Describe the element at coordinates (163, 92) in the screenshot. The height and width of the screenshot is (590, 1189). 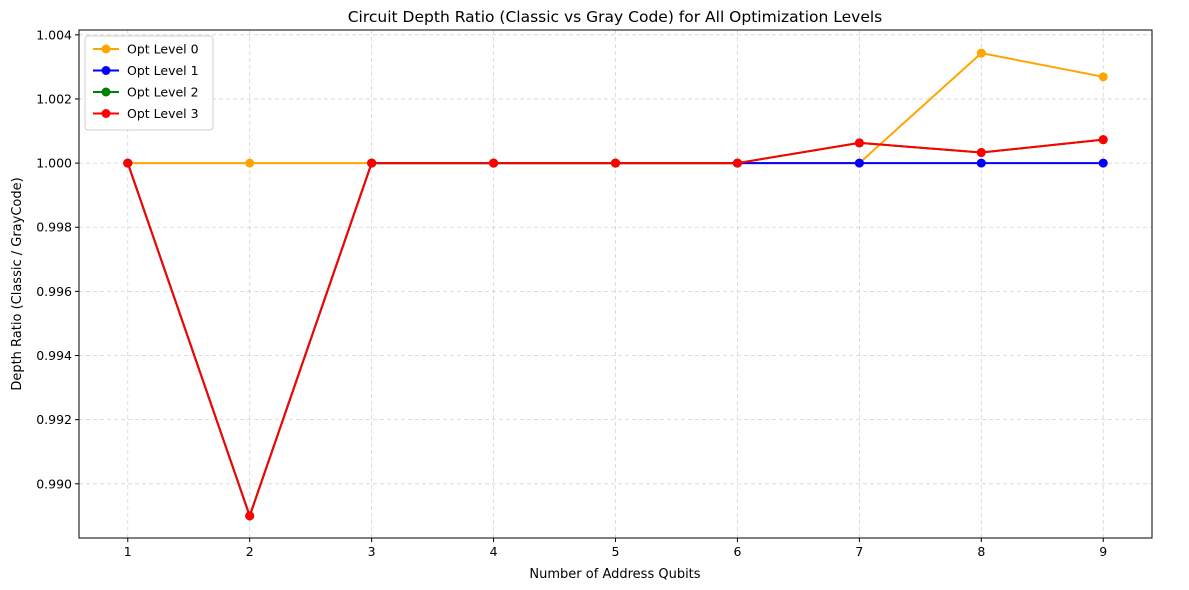
I see `legend-label: Opt Level 2` at that location.